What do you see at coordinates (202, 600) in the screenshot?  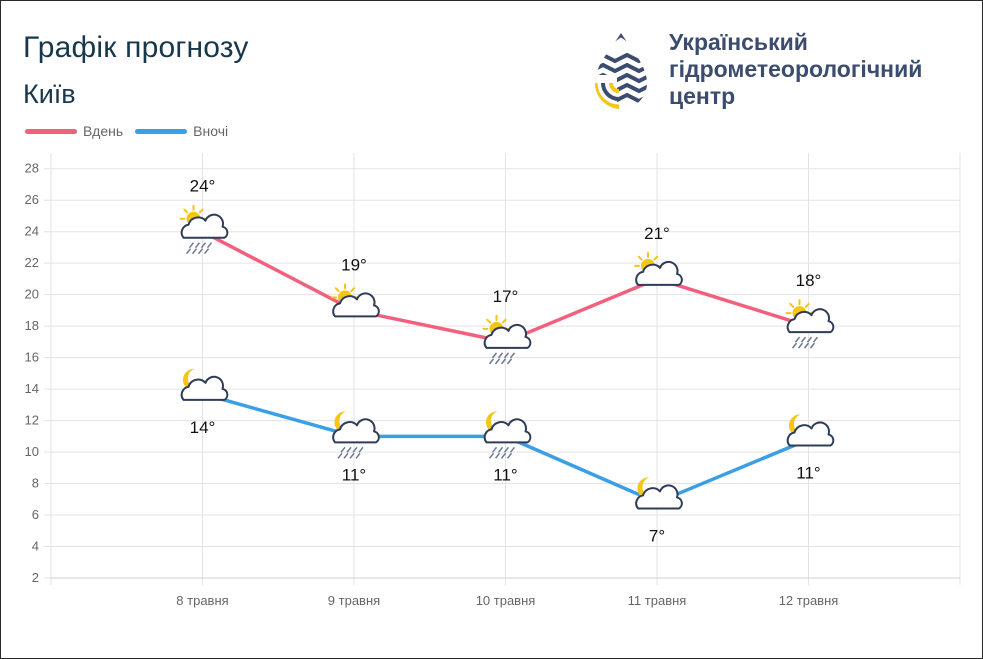 I see `x-tick-label: 8 травня` at bounding box center [202, 600].